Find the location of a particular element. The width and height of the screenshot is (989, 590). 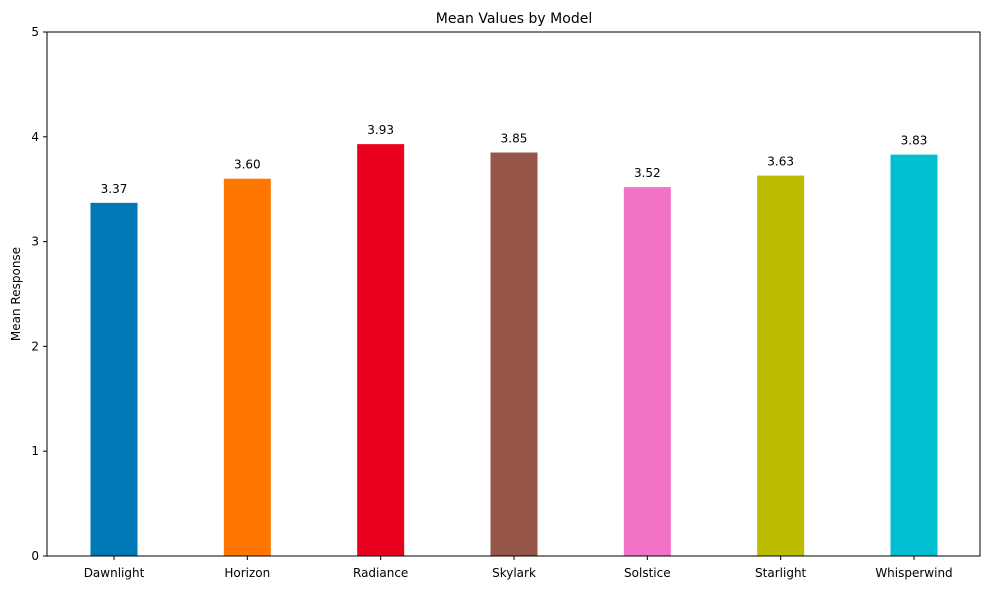

y-tick-label: 4 is located at coordinates (35, 137).